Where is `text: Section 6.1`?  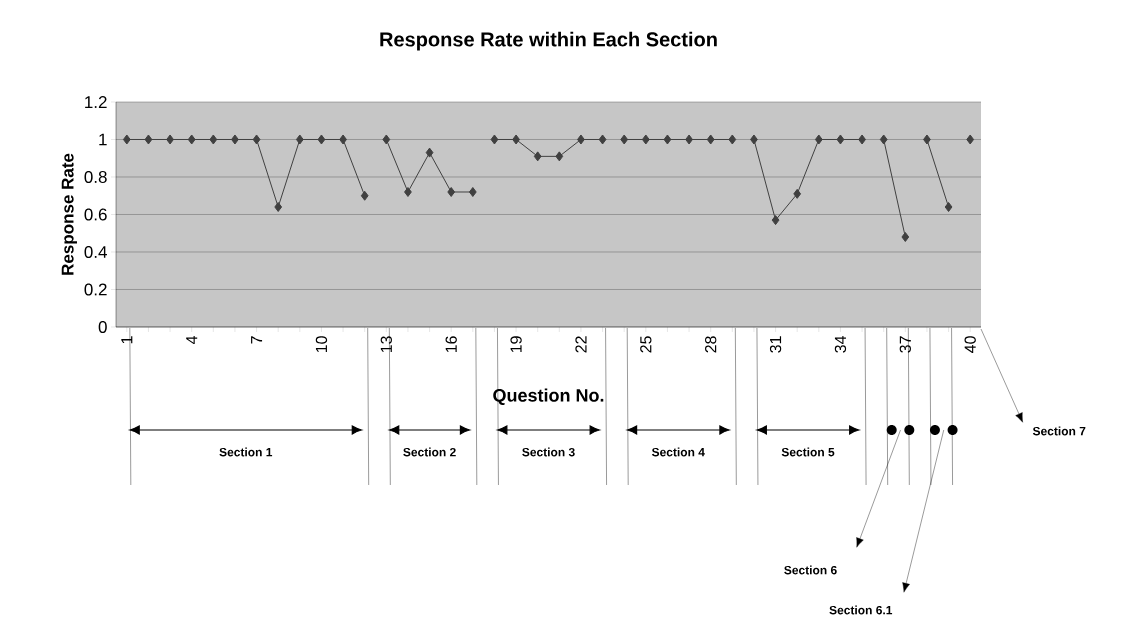 text: Section 6.1 is located at coordinates (861, 610).